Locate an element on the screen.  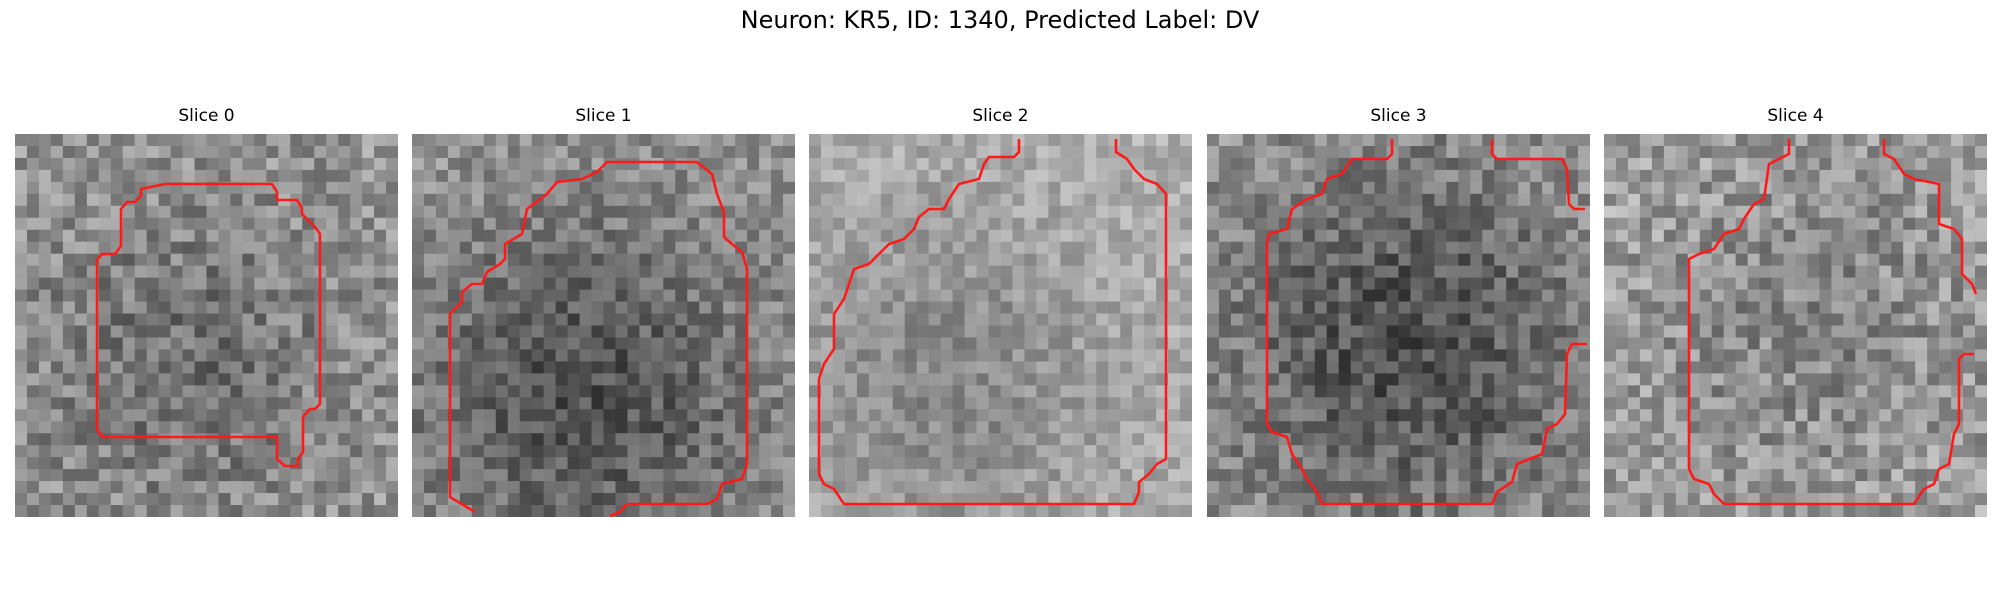
slice-title-4: Slice 4 is located at coordinates (1795, 116).